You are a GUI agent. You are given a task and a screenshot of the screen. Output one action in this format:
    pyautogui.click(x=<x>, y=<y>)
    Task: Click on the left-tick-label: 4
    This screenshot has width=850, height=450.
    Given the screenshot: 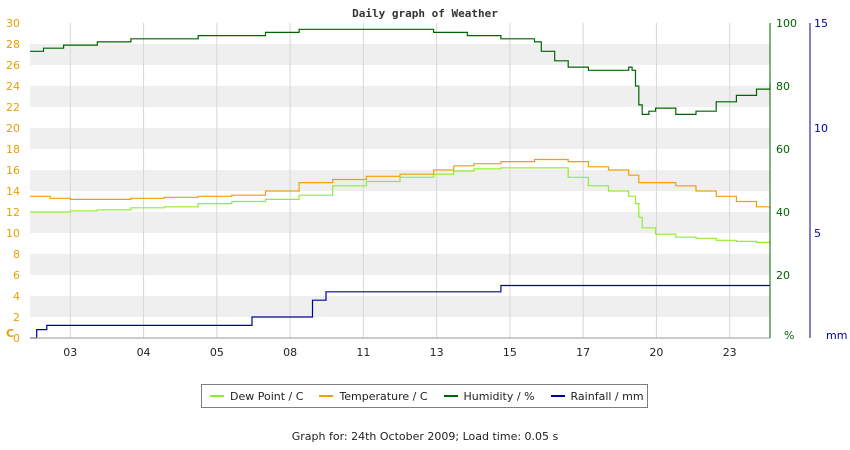 What is the action you would take?
    pyautogui.click(x=16, y=296)
    